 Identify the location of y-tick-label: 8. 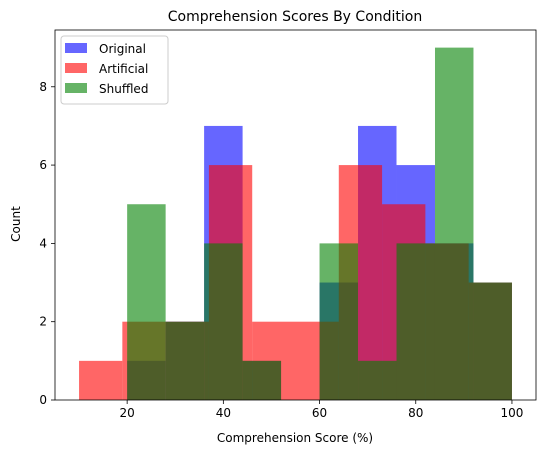
(43, 87).